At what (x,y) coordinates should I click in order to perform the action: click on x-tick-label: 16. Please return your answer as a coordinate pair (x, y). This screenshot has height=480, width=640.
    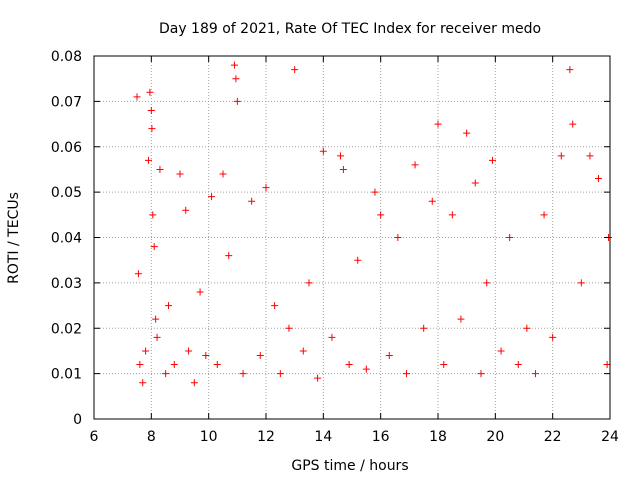
    Looking at the image, I should click on (381, 437).